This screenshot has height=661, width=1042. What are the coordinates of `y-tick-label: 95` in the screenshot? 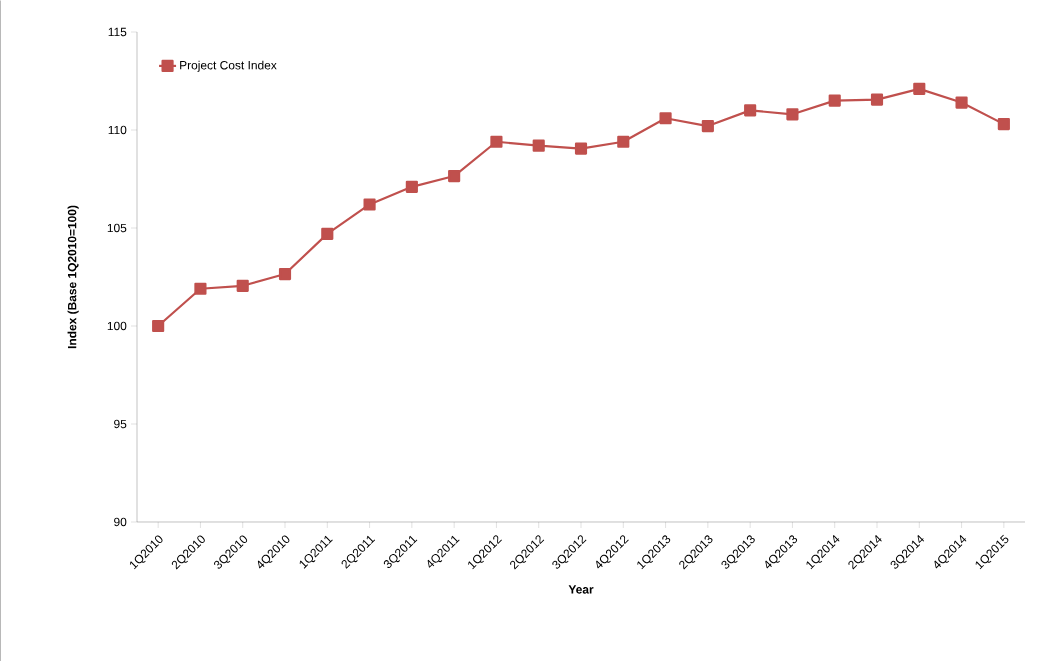 It's located at (120, 424).